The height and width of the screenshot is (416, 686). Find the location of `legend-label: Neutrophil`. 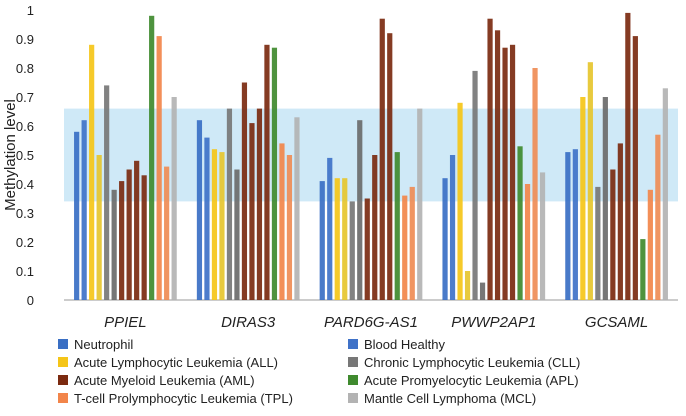

legend-label: Neutrophil is located at coordinates (103, 344).